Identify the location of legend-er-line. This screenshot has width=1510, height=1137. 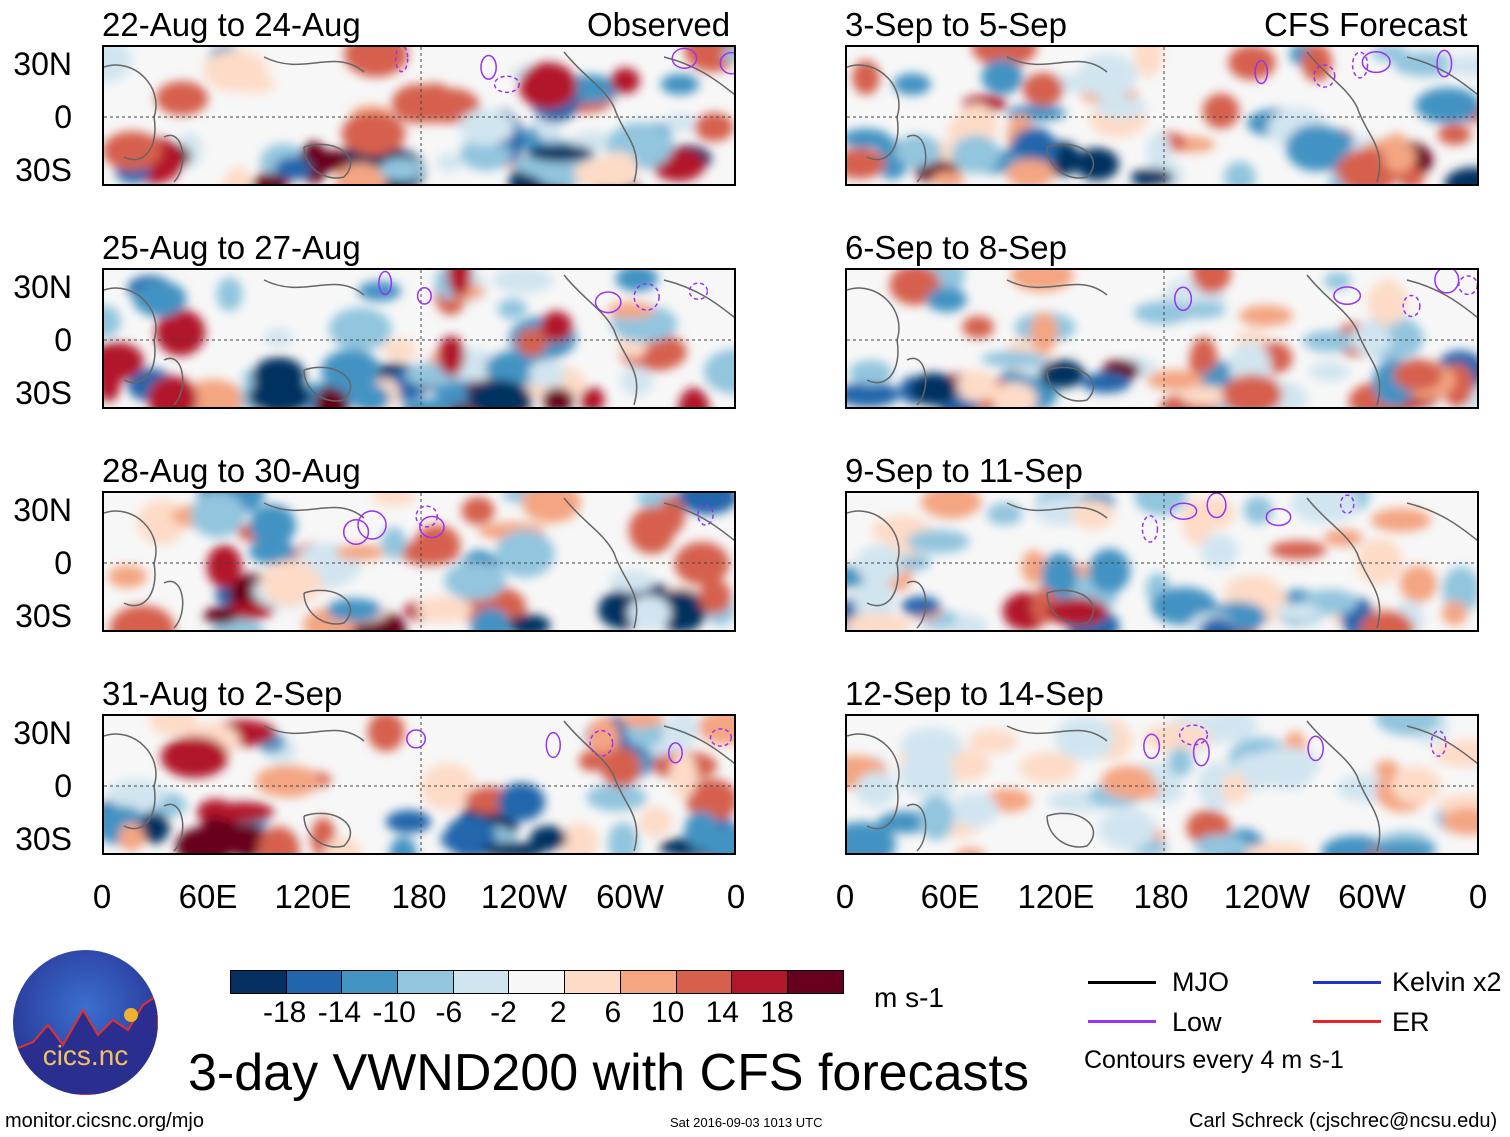
(1347, 1021).